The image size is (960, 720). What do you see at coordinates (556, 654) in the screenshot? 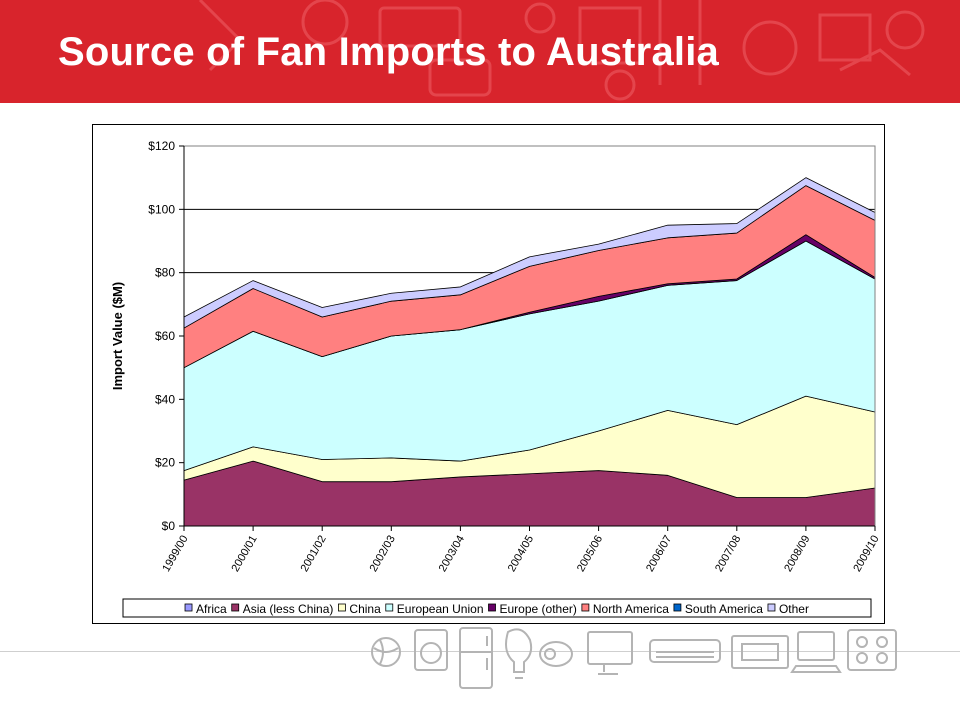
I see `vacuum-cleaner-icon` at bounding box center [556, 654].